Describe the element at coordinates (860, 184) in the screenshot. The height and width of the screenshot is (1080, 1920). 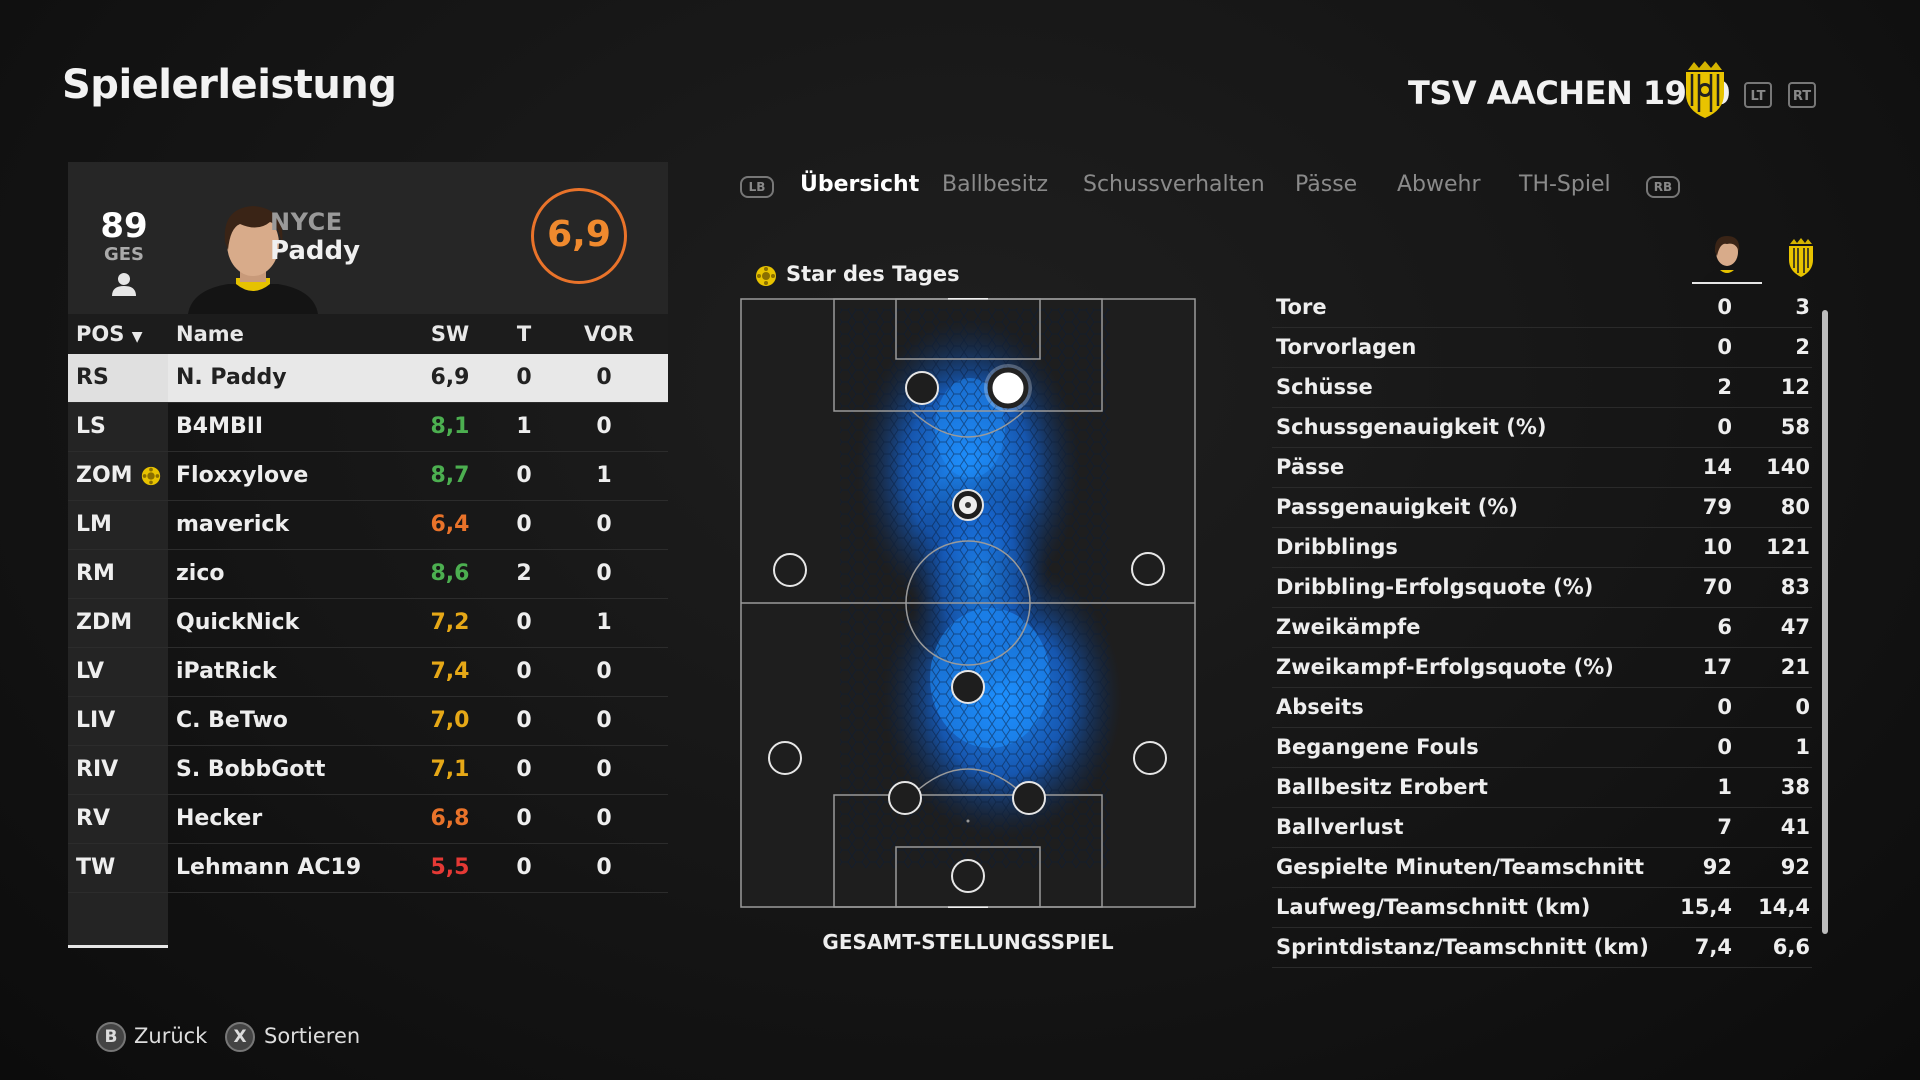
I see `tab-uebersicht: Übersicht` at that location.